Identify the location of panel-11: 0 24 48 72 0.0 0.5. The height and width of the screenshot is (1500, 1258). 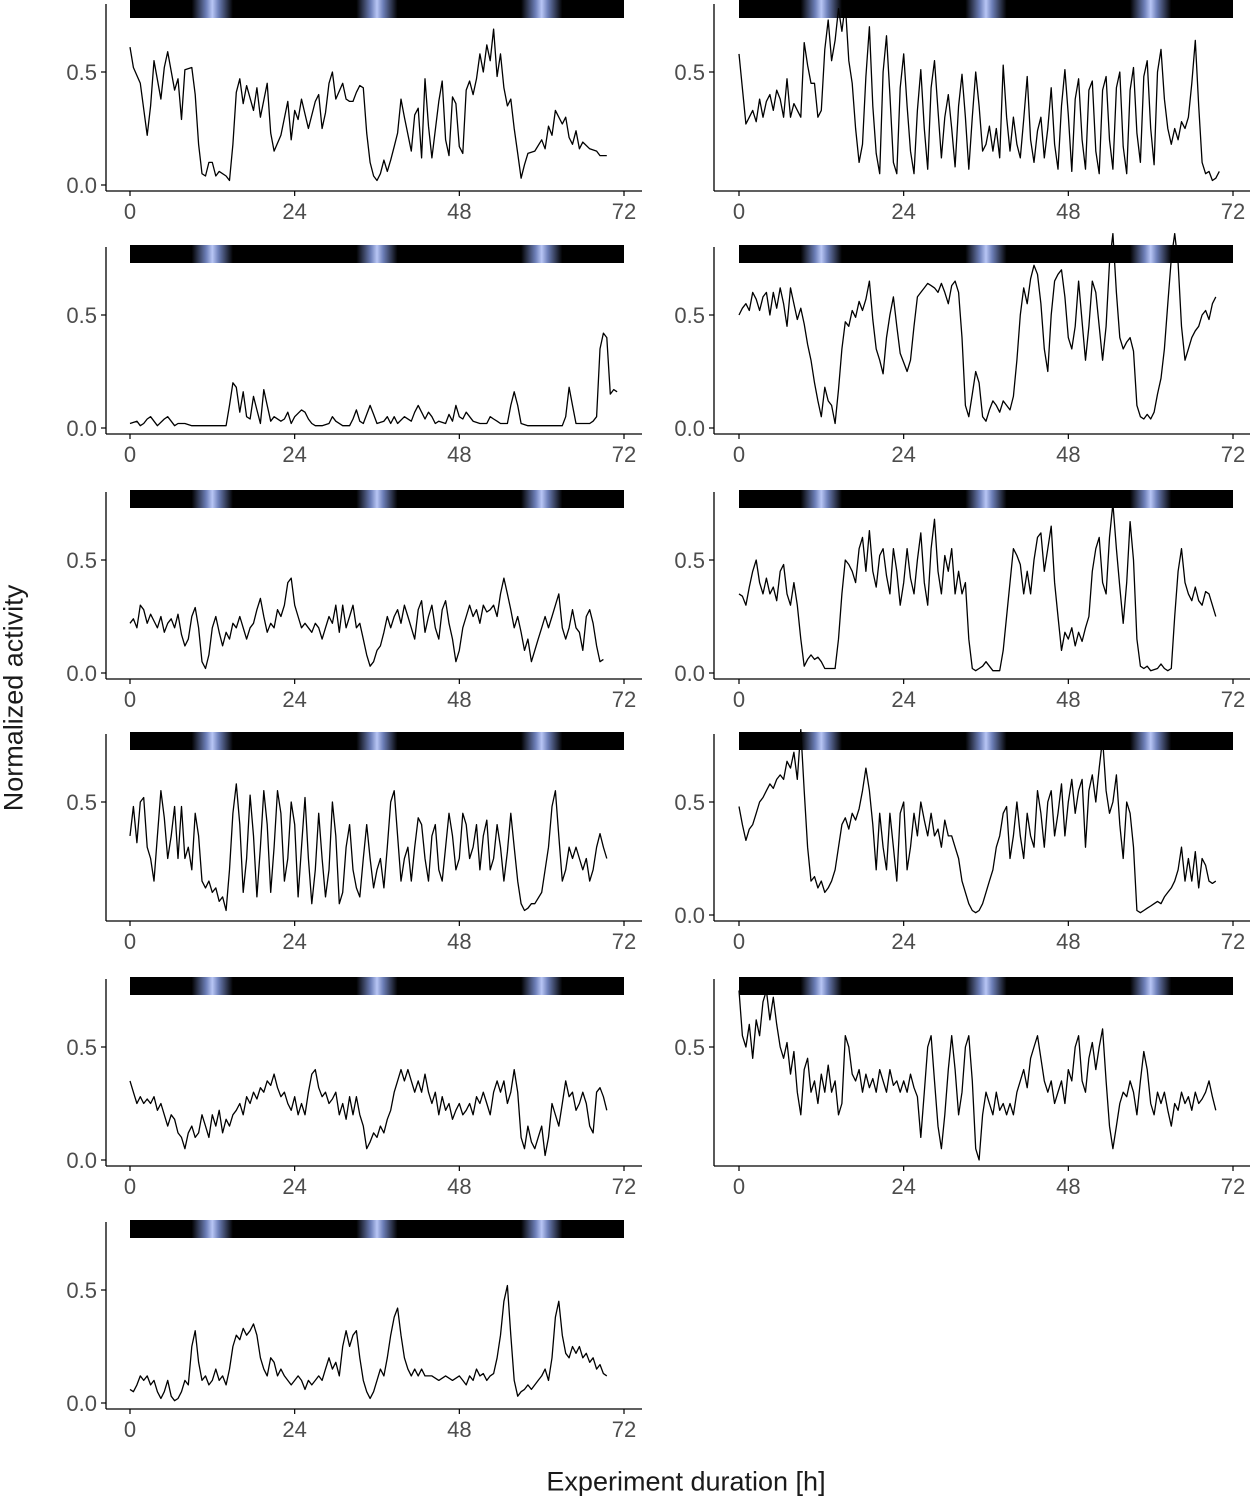
(354, 1331).